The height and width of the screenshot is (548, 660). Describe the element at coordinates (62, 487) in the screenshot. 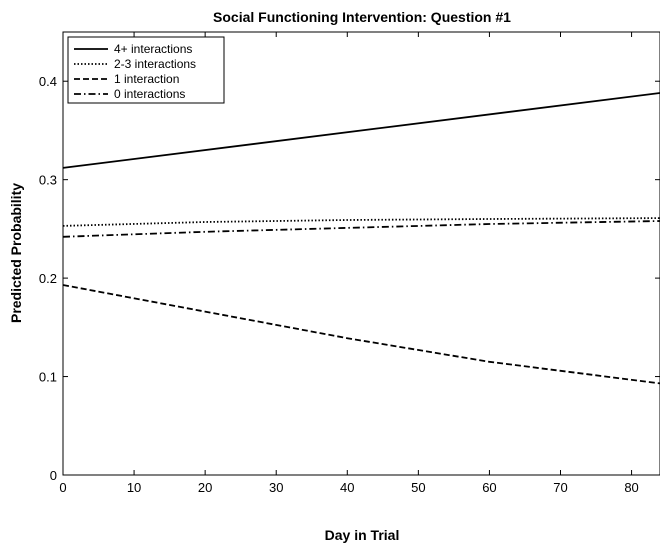

I see `x-tick-label: 0` at that location.